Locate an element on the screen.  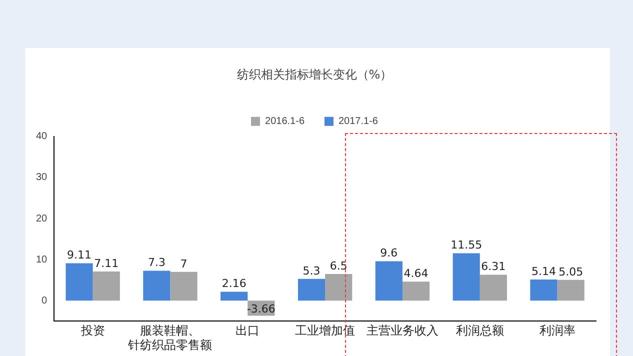
y-tick-label: 10 is located at coordinates (42, 260).